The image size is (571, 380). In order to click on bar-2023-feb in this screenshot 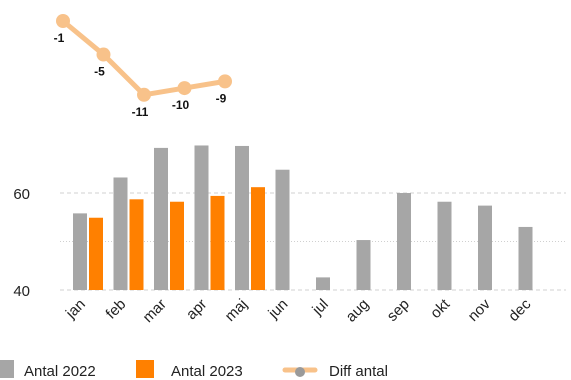, I will do `click(136, 244)`.